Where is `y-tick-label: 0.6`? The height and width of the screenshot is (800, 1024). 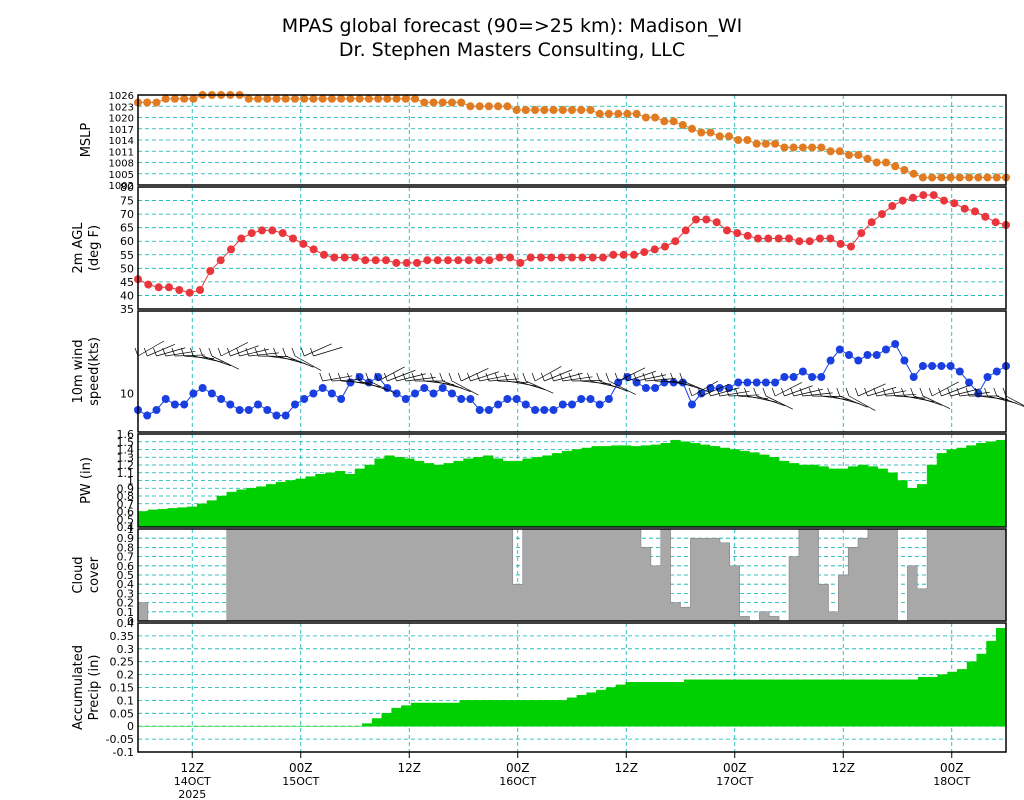 y-tick-label: 0.6 is located at coordinates (126, 566).